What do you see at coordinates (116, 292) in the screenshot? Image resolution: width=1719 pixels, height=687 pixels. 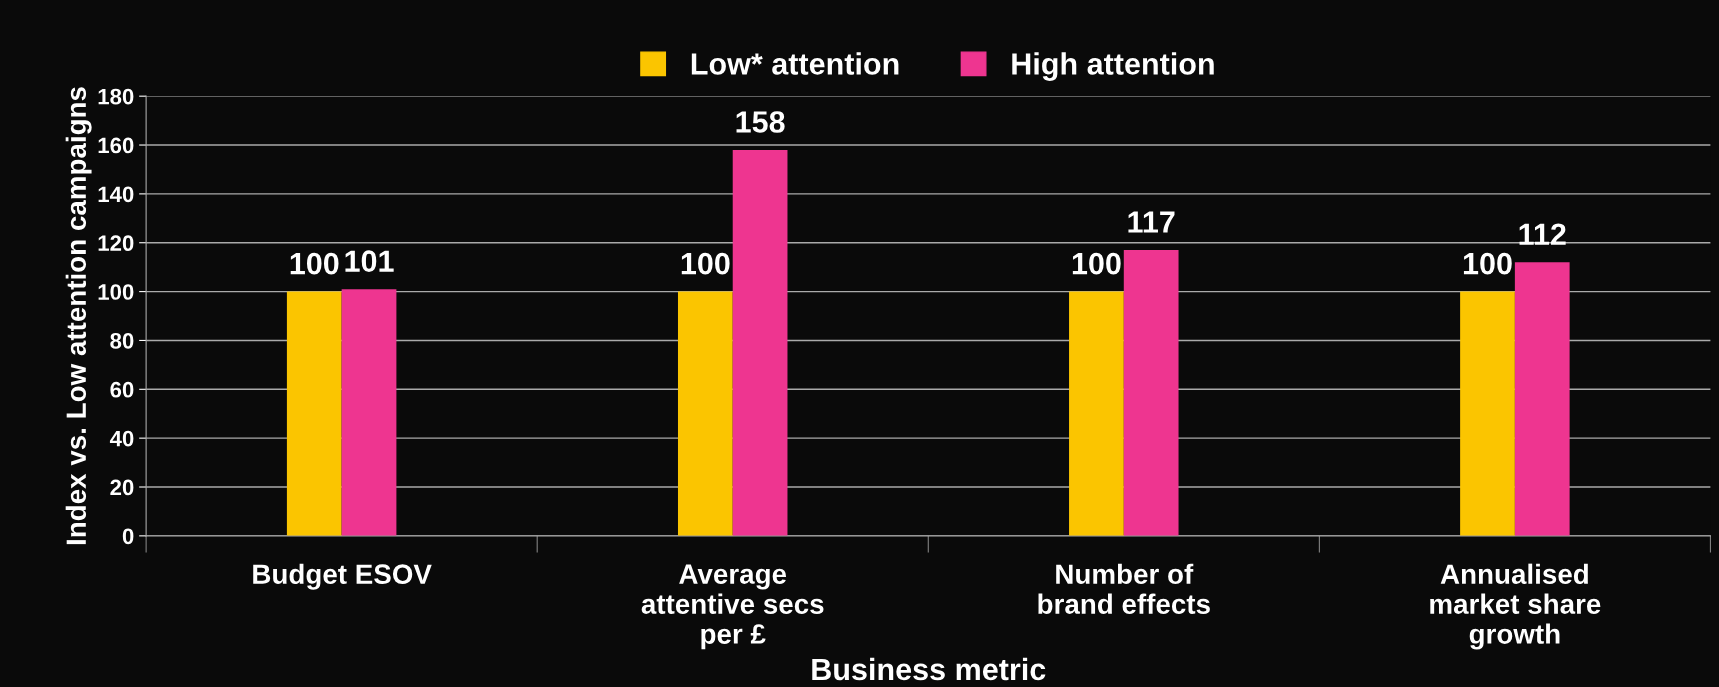 I see `y-tick-label: 100` at bounding box center [116, 292].